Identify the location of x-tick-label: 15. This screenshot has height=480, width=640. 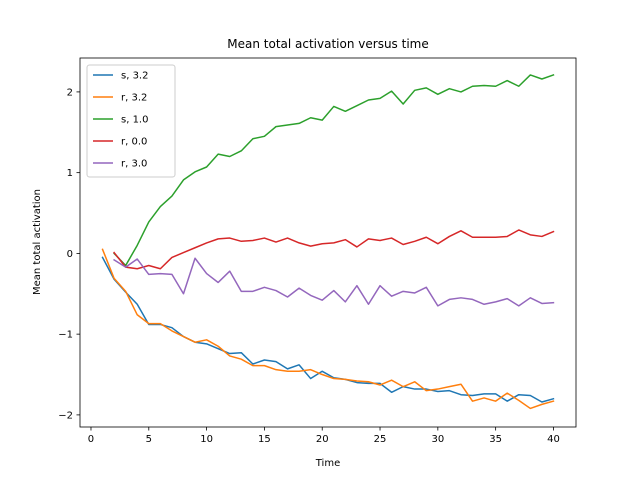
(264, 439).